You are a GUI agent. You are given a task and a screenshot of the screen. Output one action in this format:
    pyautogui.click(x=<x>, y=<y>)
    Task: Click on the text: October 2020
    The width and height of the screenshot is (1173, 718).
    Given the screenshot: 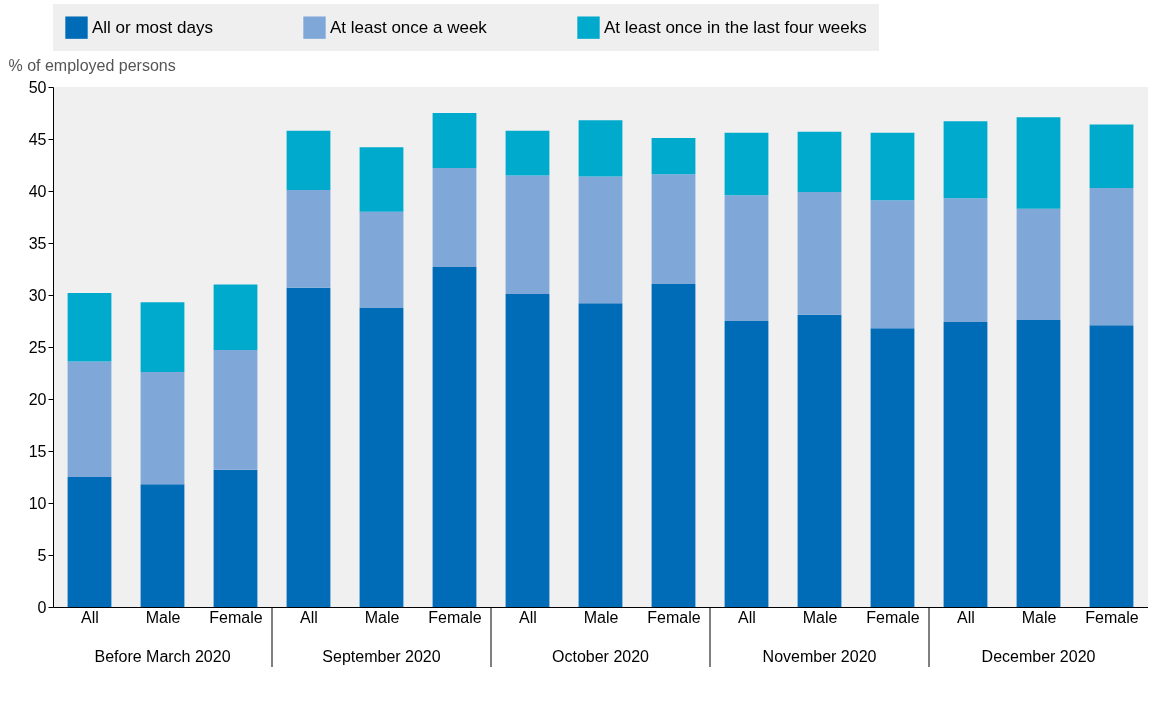 What is the action you would take?
    pyautogui.click(x=601, y=656)
    